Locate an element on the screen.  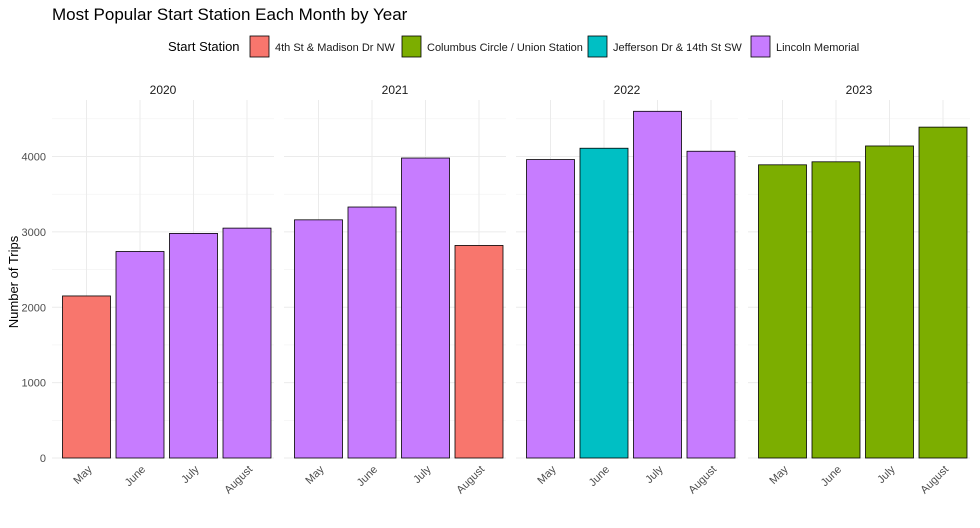
legend-label: Lincoln Memorial is located at coordinates (817, 48).